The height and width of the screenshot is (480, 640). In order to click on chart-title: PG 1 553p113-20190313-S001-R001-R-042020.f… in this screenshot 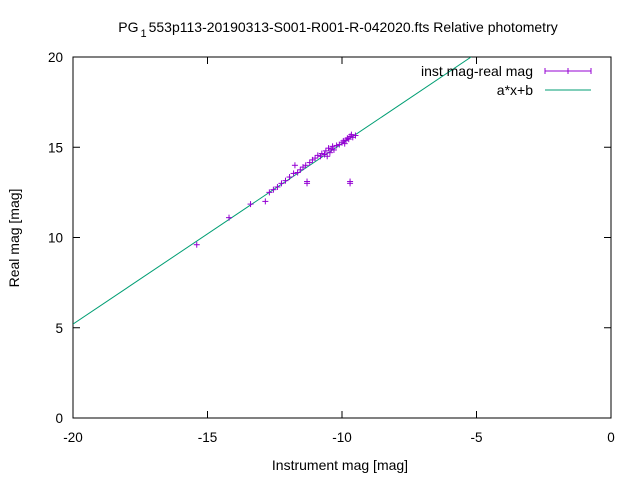, I will do `click(337, 29)`.